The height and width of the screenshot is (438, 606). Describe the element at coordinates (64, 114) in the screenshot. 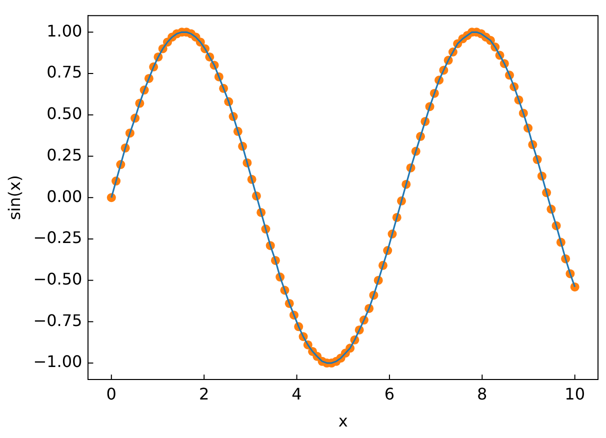

I see `y-tick-label: 0.50` at that location.